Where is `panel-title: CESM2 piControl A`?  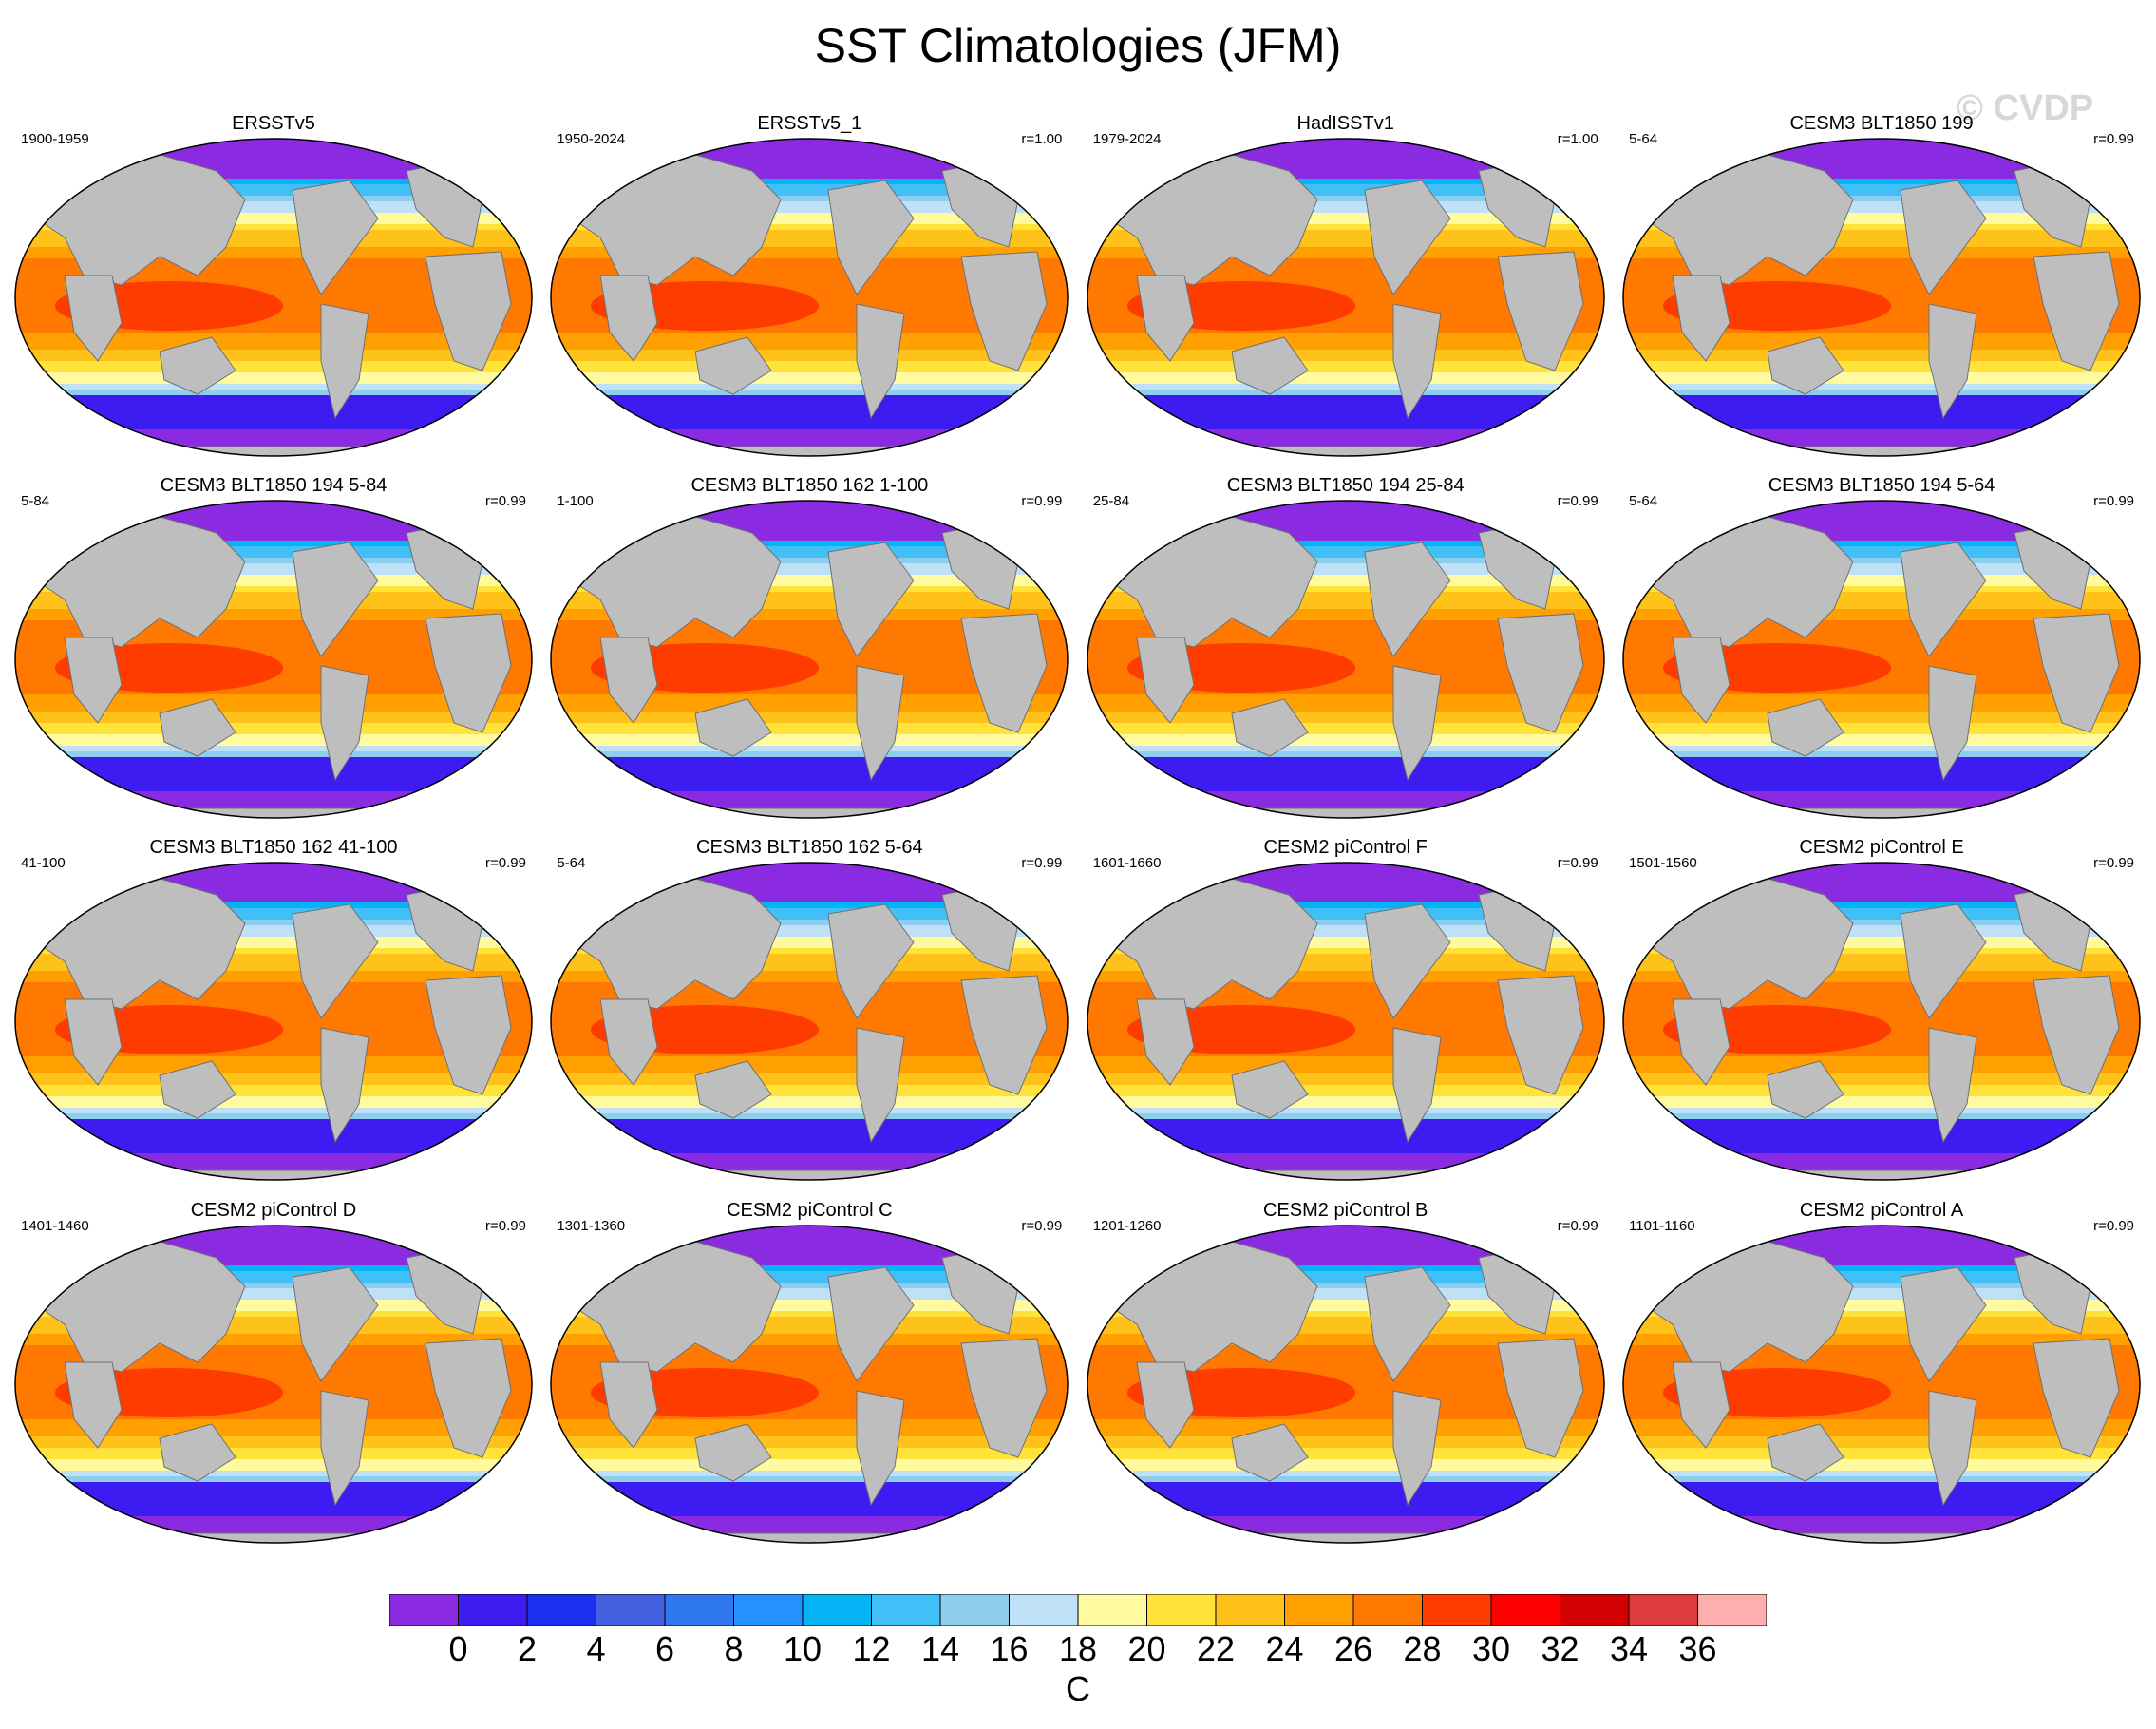
panel-title: CESM2 piControl A is located at coordinates (1882, 1210).